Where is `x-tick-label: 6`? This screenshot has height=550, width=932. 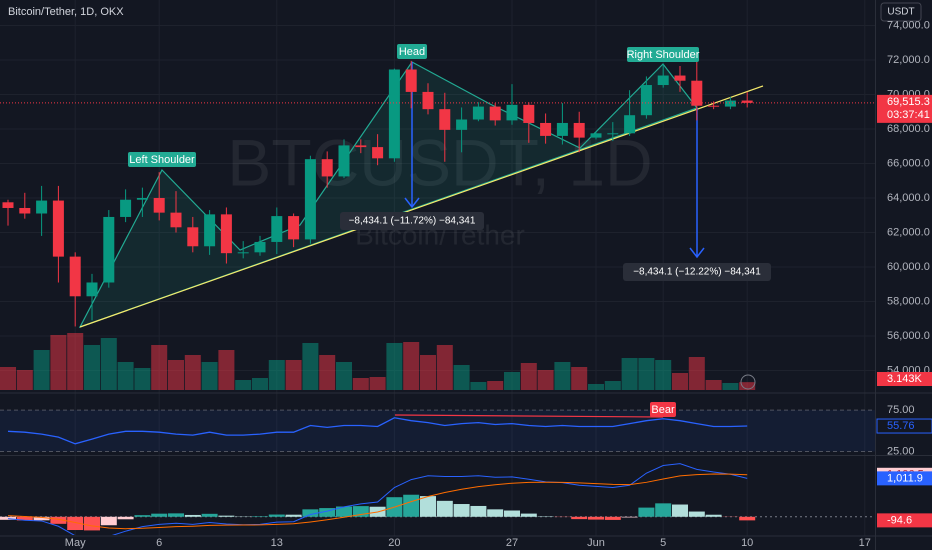
x-tick-label: 6 is located at coordinates (159, 543).